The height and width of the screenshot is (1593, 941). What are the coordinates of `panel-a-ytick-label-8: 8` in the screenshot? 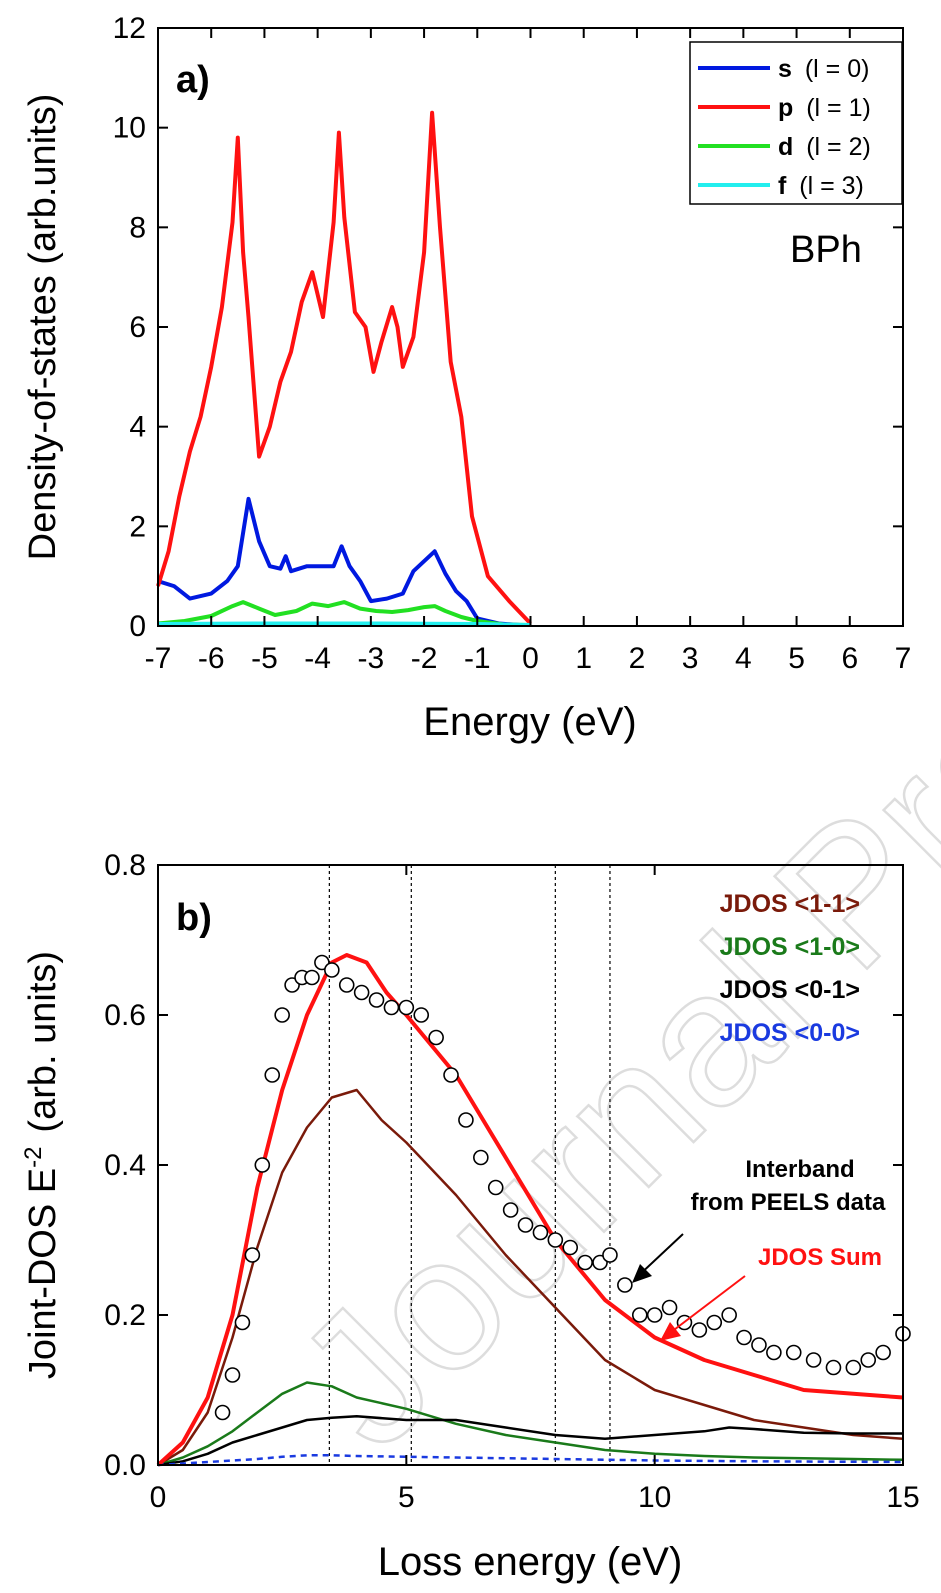 It's located at (137, 227).